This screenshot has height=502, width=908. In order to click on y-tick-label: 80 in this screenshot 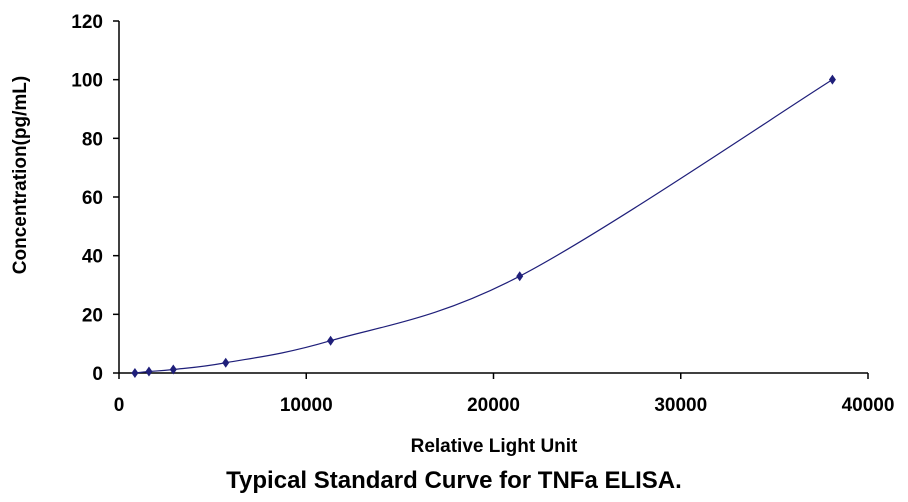, I will do `click(92, 139)`.